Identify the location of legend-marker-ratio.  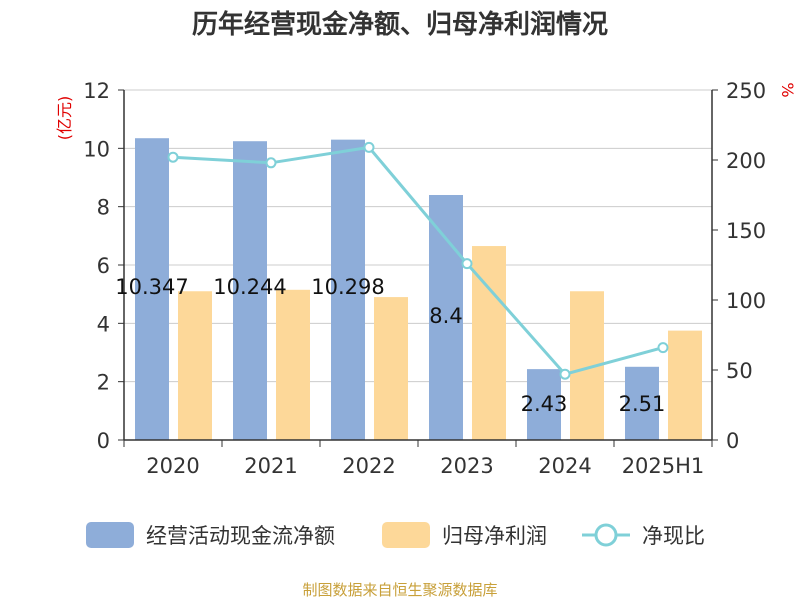
(606, 535).